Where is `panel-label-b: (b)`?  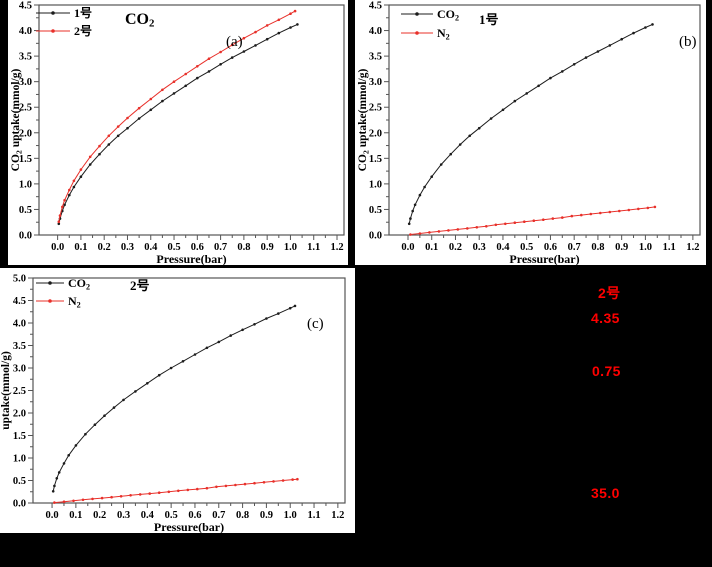 panel-label-b: (b) is located at coordinates (688, 42).